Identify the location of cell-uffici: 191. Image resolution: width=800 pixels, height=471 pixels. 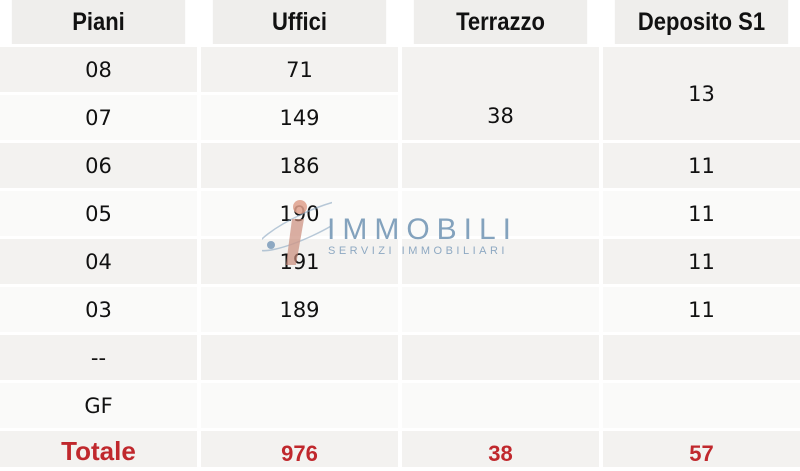
(299, 261).